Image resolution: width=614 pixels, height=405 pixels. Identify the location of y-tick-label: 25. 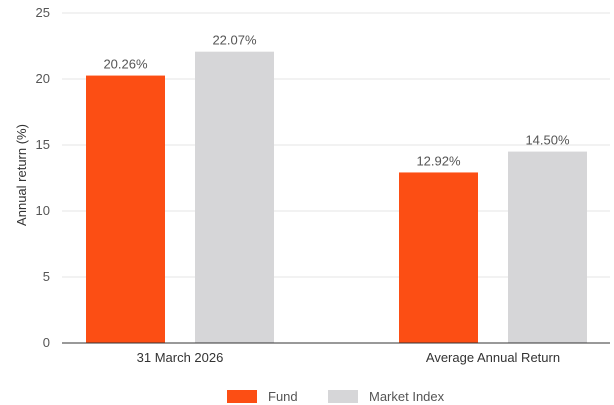
(43, 12).